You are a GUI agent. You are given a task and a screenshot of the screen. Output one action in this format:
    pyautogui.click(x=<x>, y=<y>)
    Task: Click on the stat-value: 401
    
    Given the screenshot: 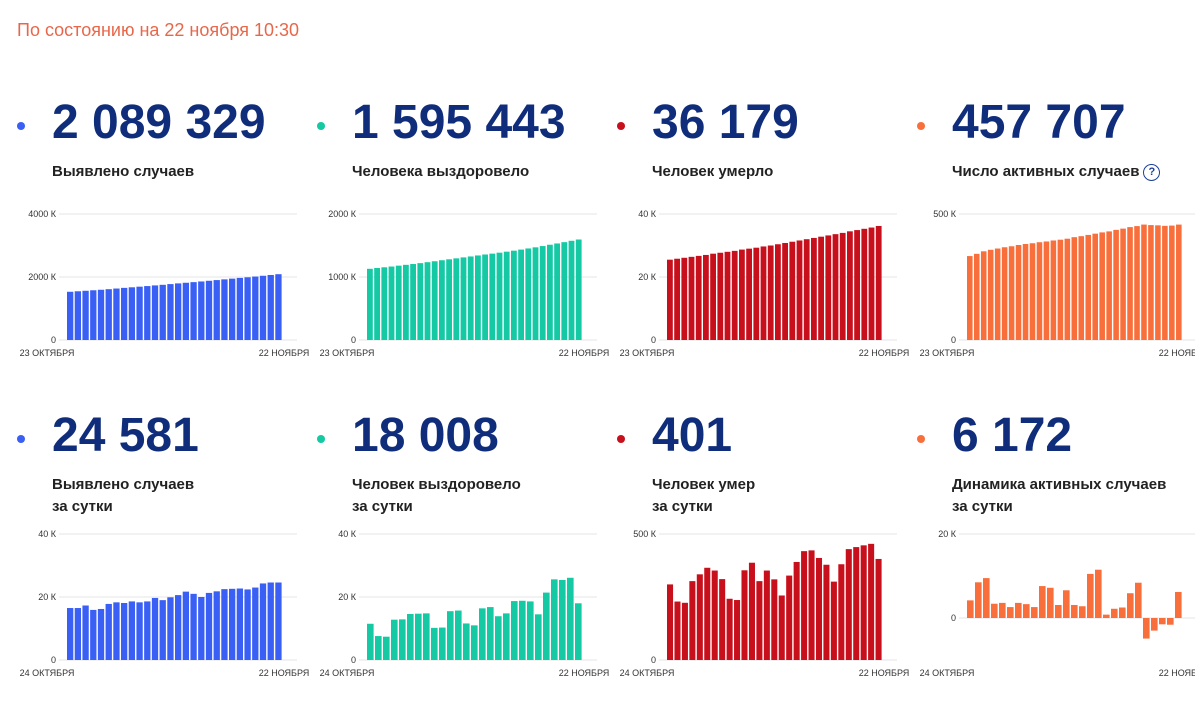 What is the action you would take?
    pyautogui.click(x=692, y=435)
    